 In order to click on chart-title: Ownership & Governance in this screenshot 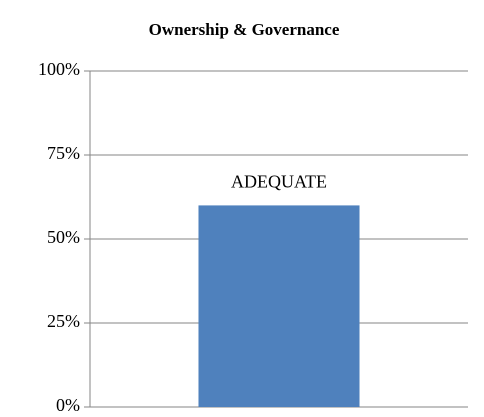, I will do `click(244, 29)`.